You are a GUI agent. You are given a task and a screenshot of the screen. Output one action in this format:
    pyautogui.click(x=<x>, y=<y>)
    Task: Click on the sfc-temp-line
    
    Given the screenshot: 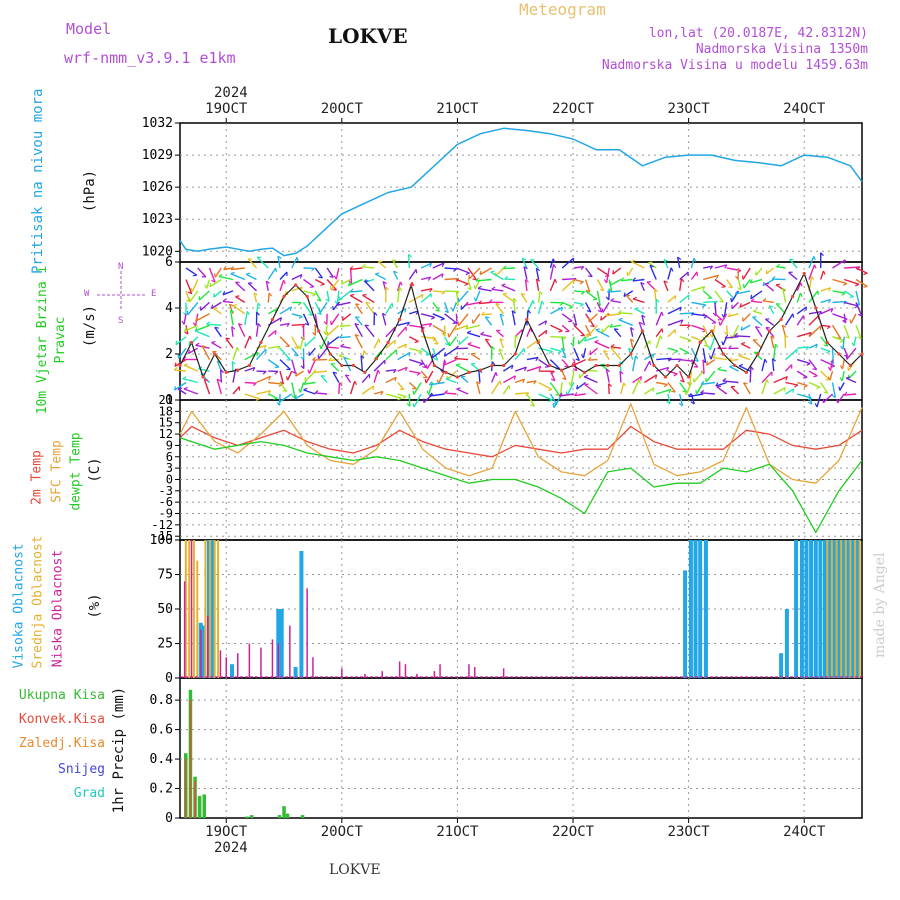 What is the action you would take?
    pyautogui.click(x=521, y=443)
    